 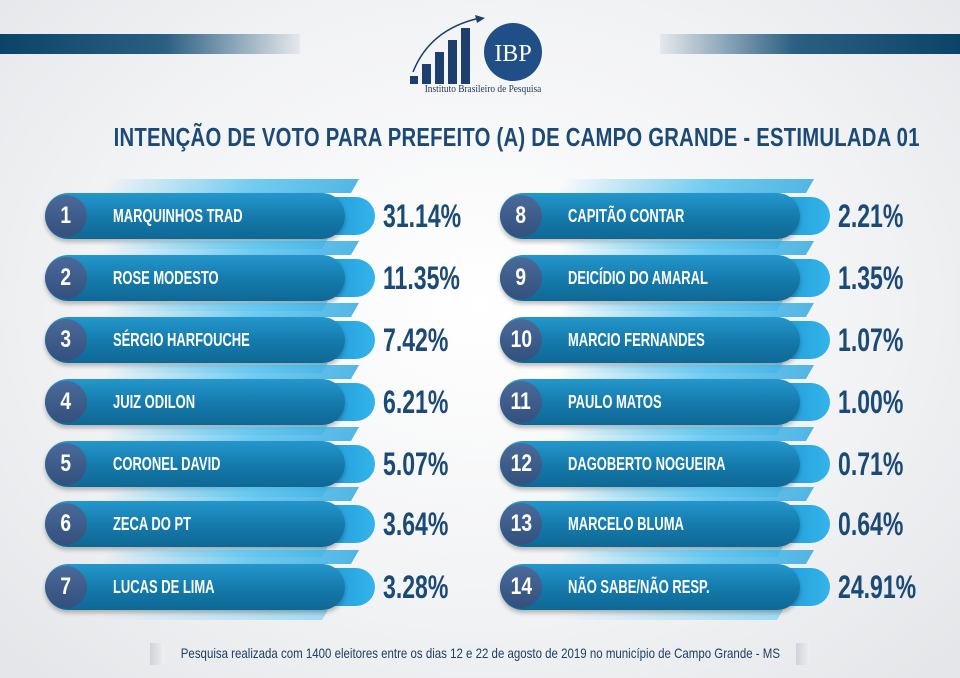 I want to click on candidate-name: MARCELO BLUMA, so click(x=626, y=524).